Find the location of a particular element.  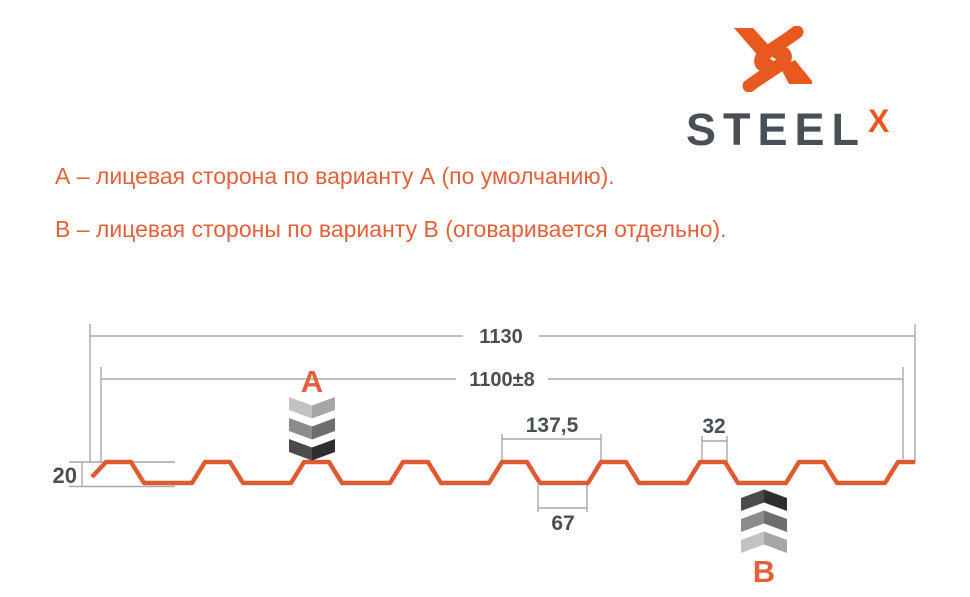

dim-label-height: 20 is located at coordinates (65, 475).